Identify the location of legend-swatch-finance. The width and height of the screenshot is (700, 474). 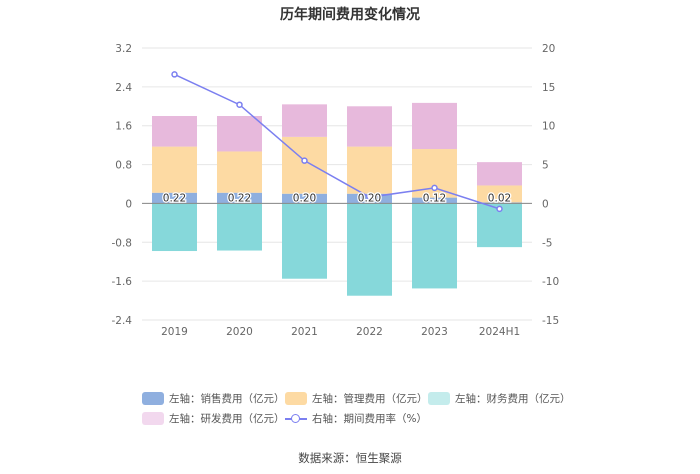
(439, 398).